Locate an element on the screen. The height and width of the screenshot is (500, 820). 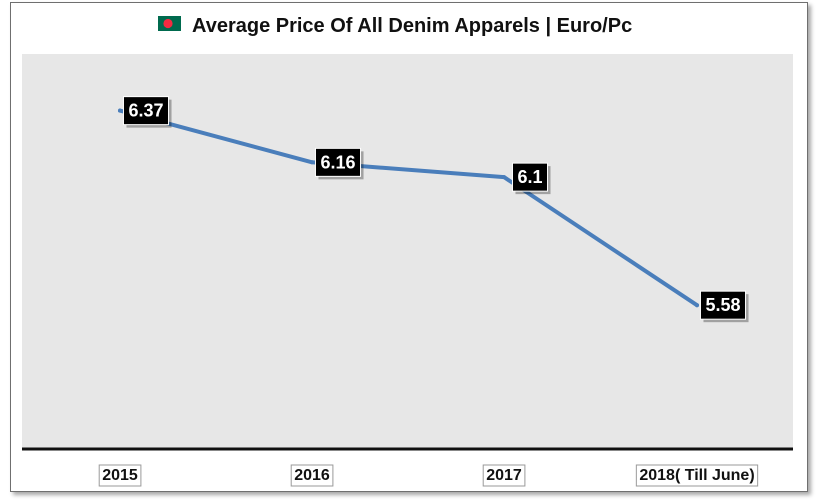
x-tick-label: 2016 is located at coordinates (312, 475).